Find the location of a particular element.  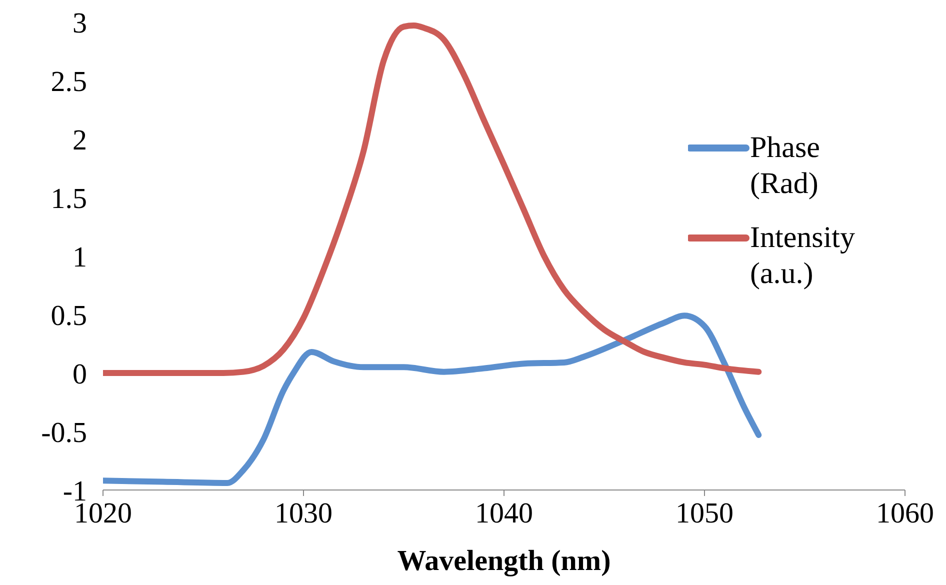

y-tick-label: 0 is located at coordinates (79, 374).